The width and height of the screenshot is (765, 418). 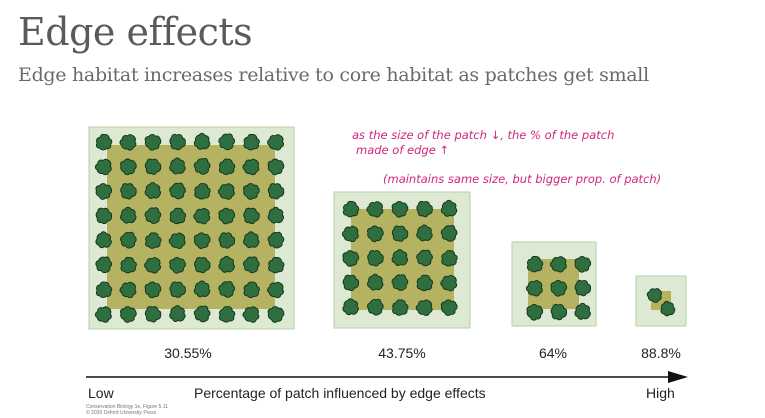 What do you see at coordinates (121, 413) in the screenshot?
I see `credit-line-2: © 2020 Oxford University Press` at bounding box center [121, 413].